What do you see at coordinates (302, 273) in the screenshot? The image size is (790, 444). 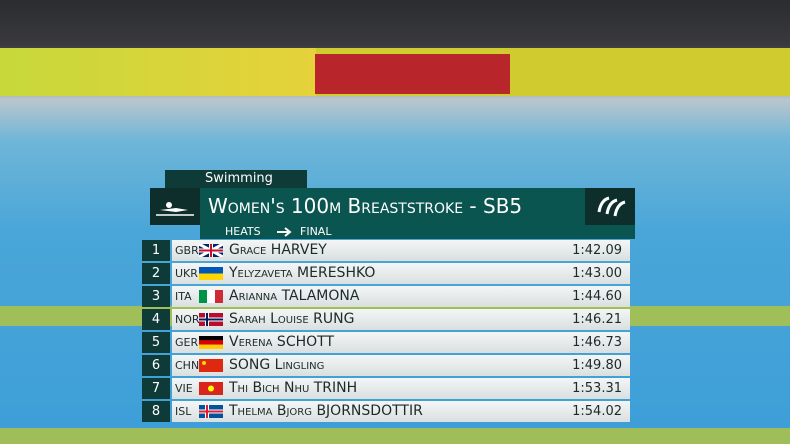 I see `athlete-name: Yelyzaveta MERESHKO` at bounding box center [302, 273].